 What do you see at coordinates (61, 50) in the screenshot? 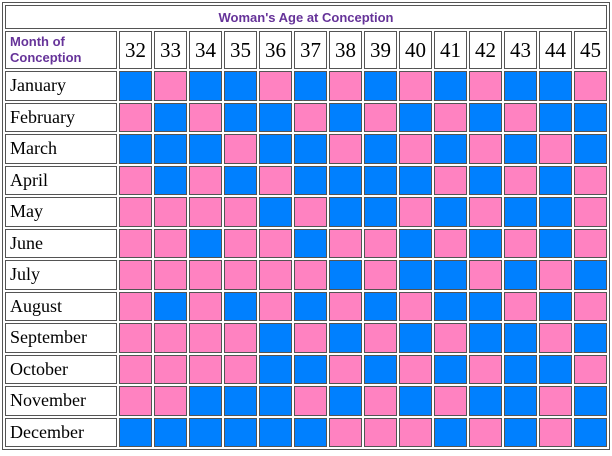
I see `row-header-label: Month of Conception` at bounding box center [61, 50].